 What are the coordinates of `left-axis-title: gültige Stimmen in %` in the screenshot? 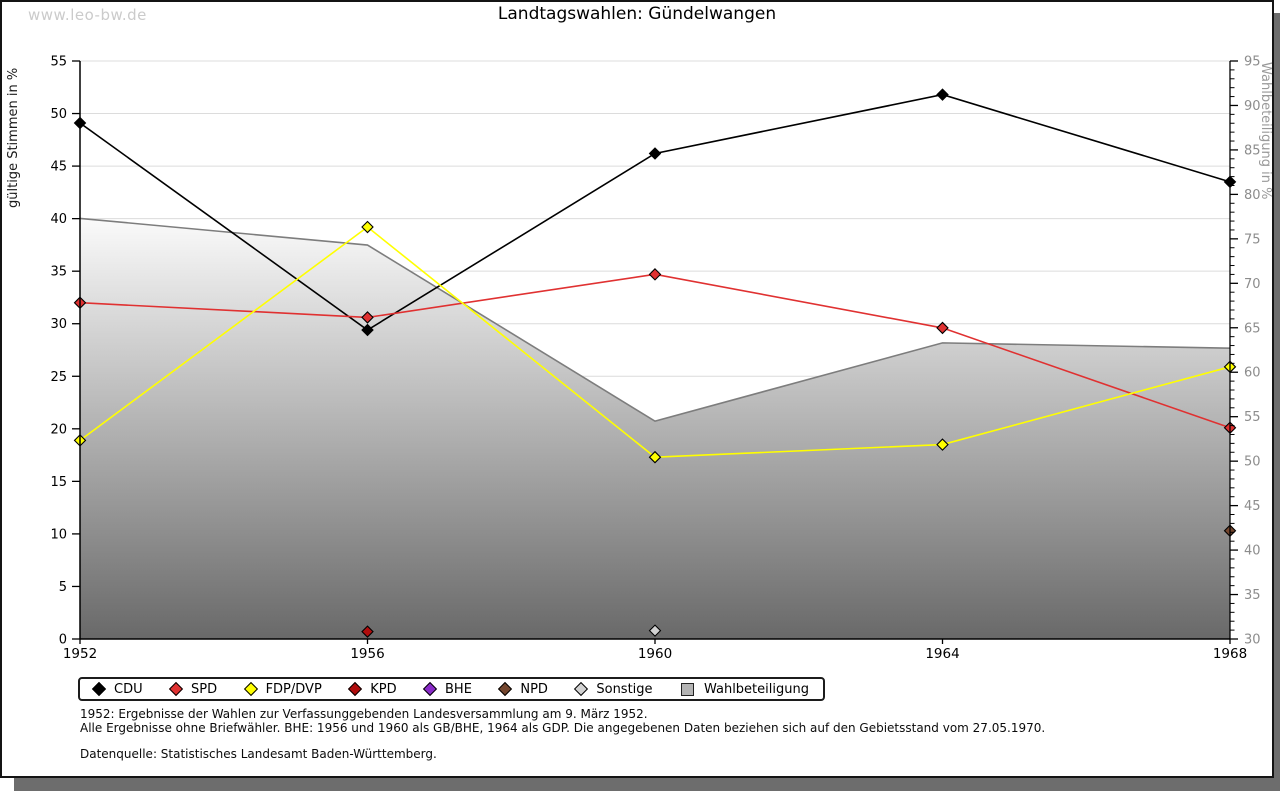 It's located at (13, 138).